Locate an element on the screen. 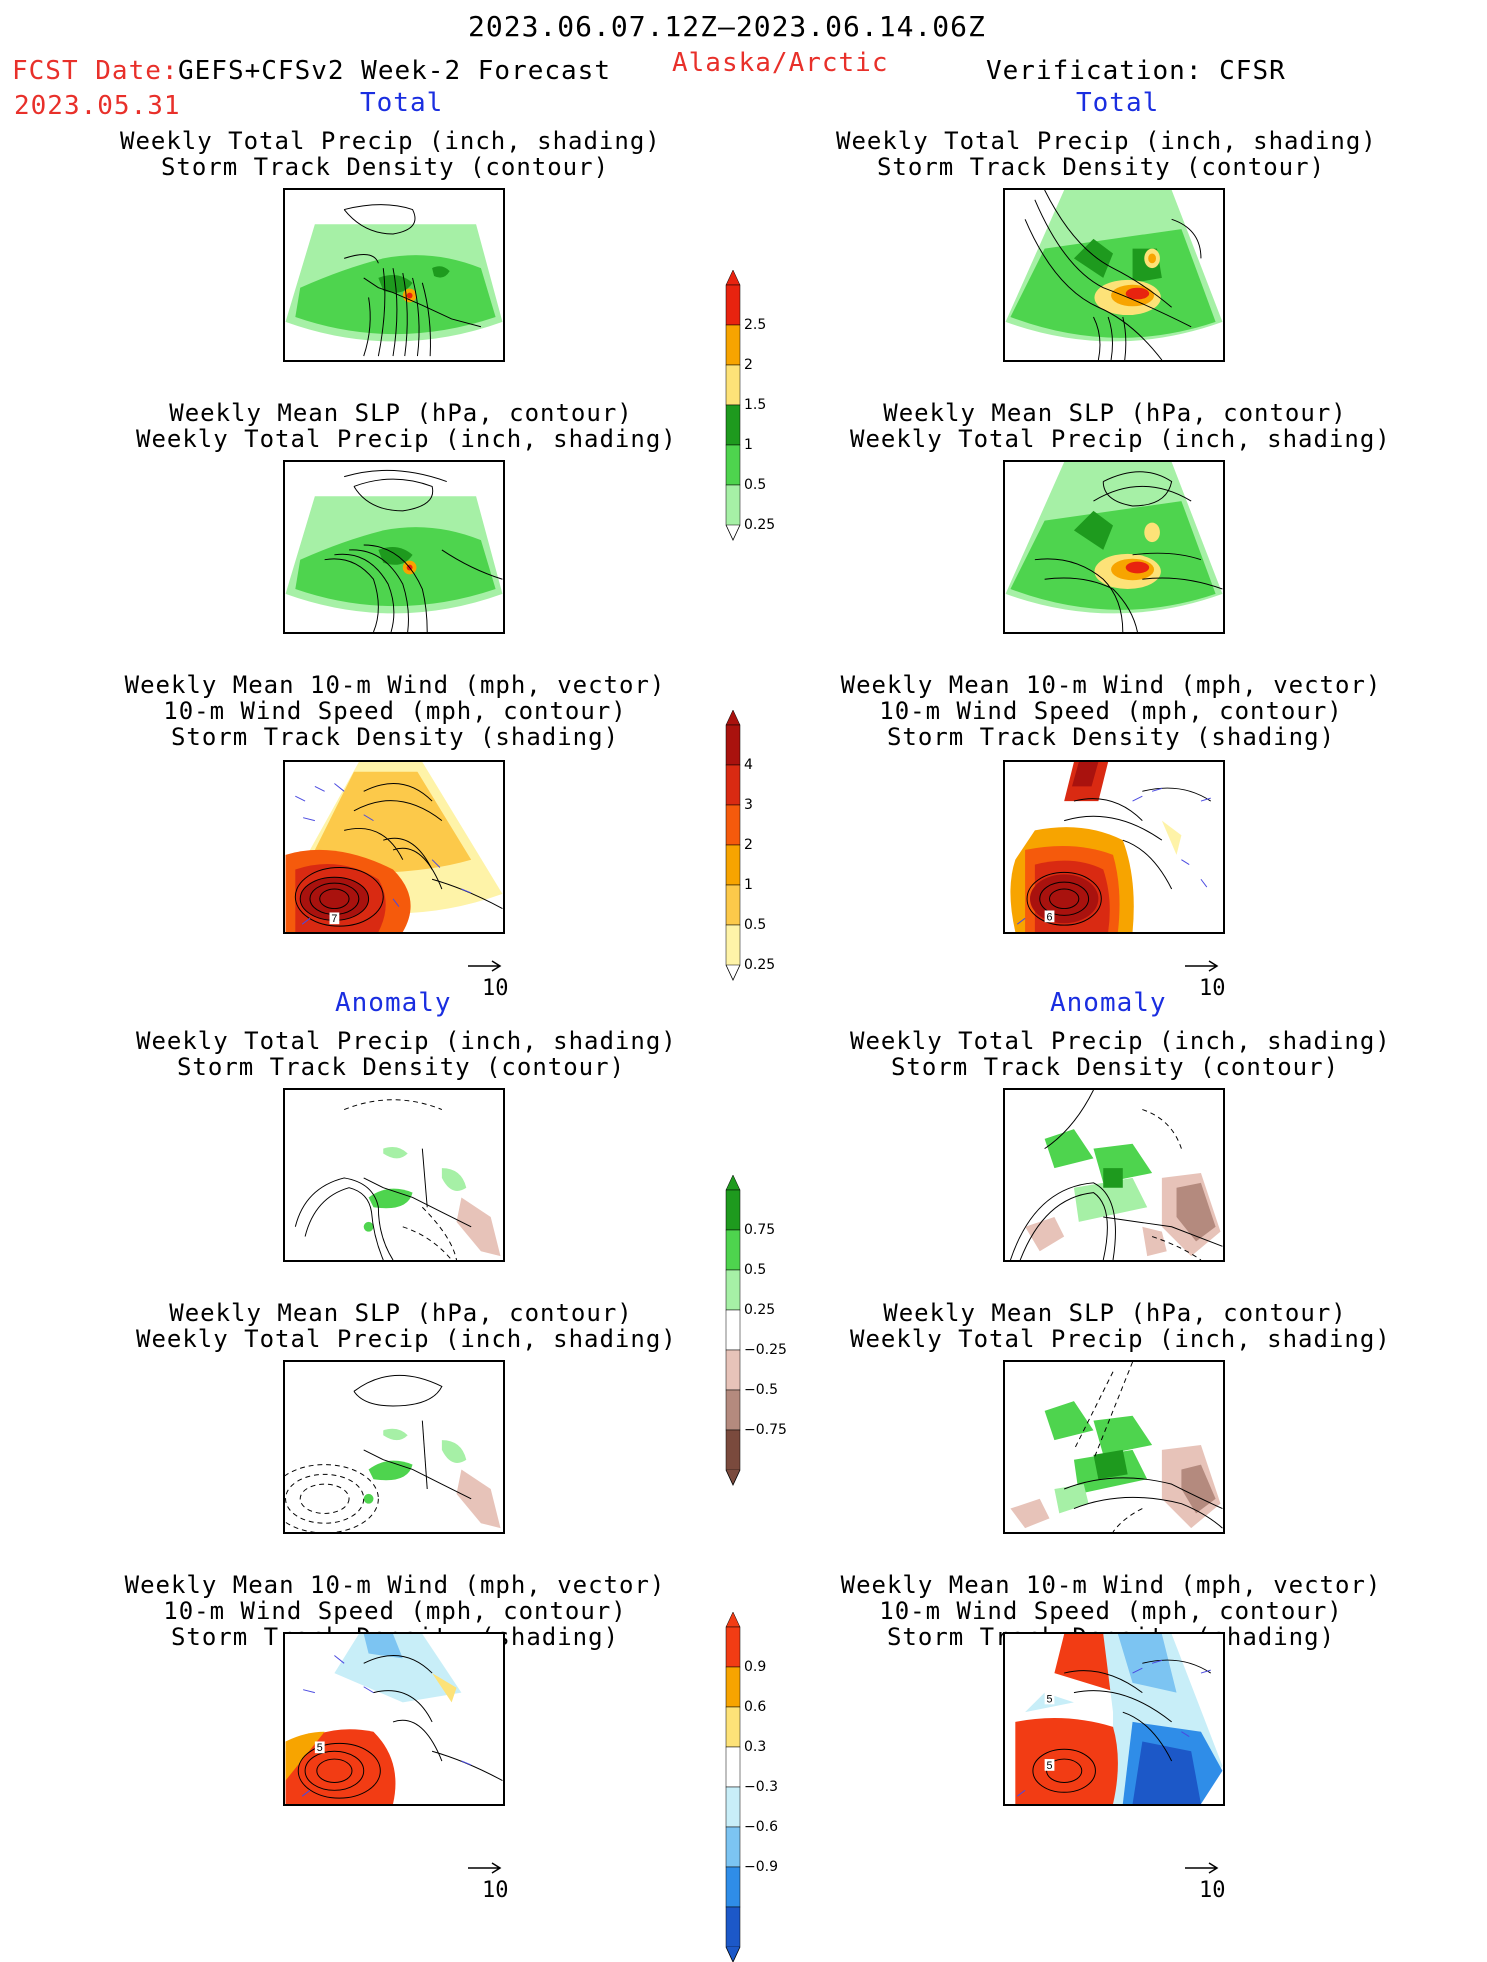 Image resolution: width=1487 pixels, height=1962 pixels. fcst-date-label: FCST Date: is located at coordinates (95, 71).